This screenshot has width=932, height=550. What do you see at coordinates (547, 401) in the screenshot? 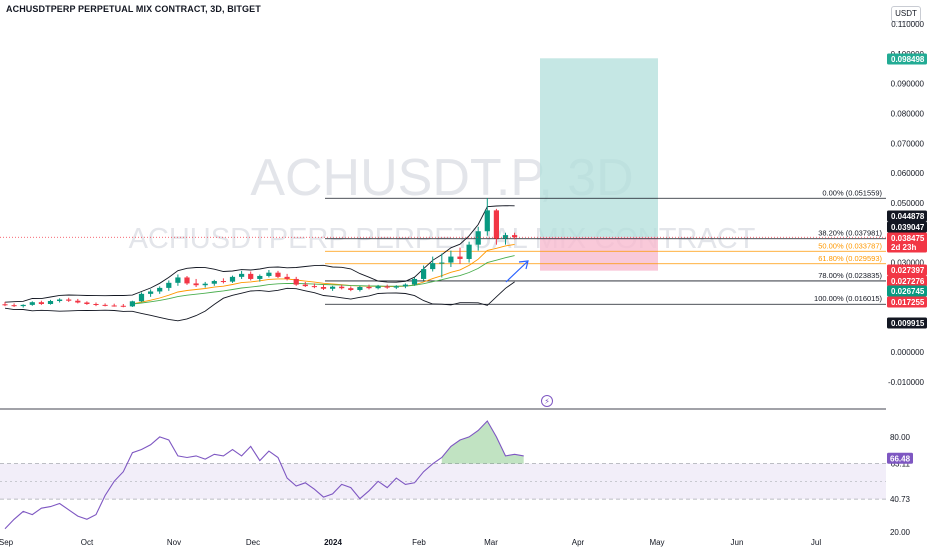
I see `lightning-icon` at bounding box center [547, 401].